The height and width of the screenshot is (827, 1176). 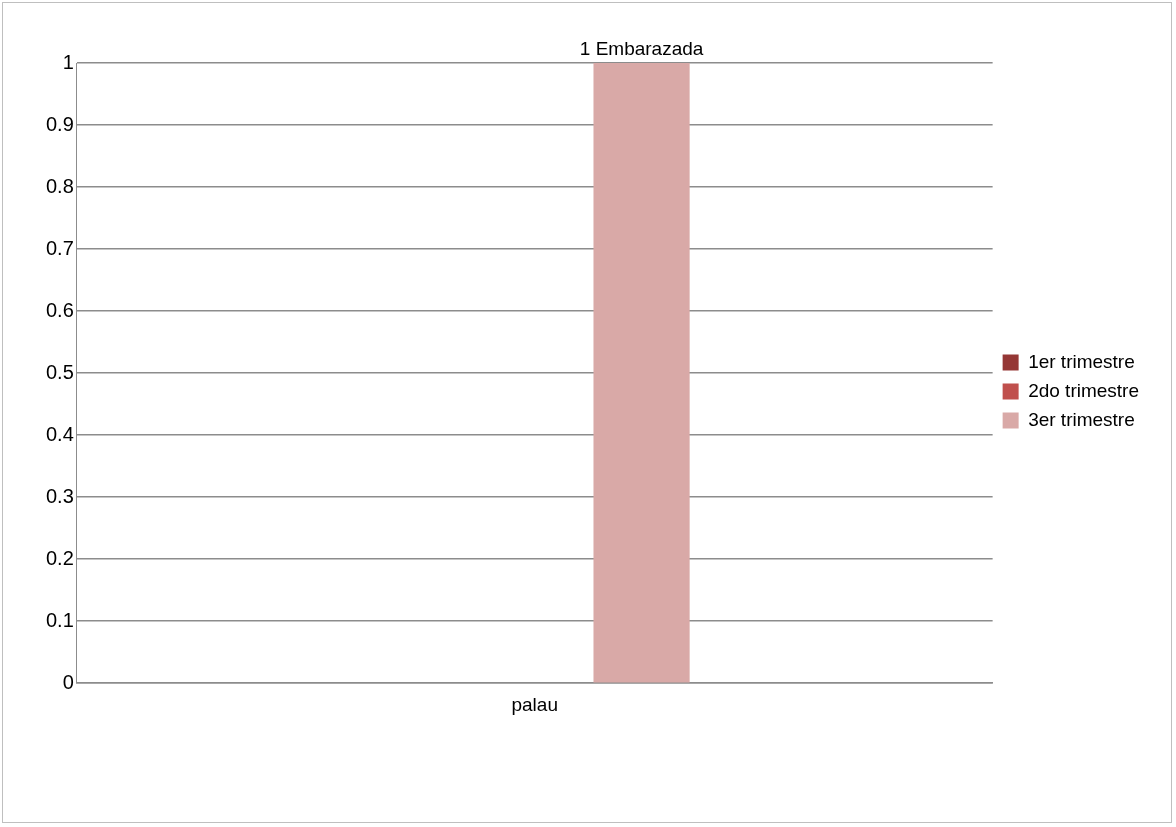 I want to click on legend-label: 2do trimestre, so click(x=1083, y=390).